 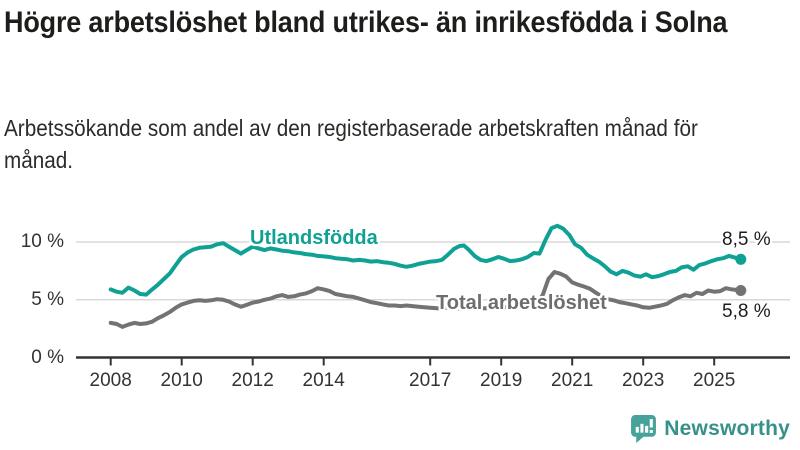 What do you see at coordinates (746, 239) in the screenshot?
I see `end-value-label-utlandsfodda: 8,5 %` at bounding box center [746, 239].